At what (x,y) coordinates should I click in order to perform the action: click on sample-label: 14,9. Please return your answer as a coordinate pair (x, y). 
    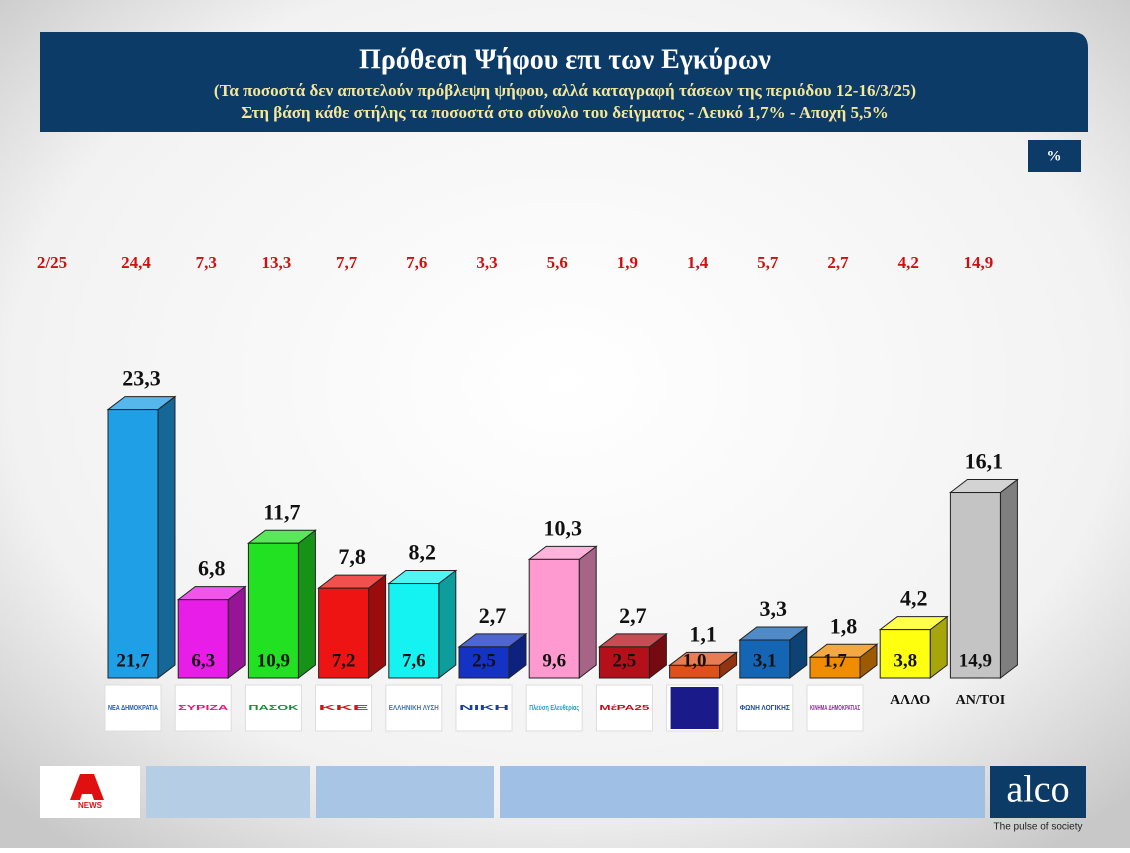
    Looking at the image, I should click on (975, 660).